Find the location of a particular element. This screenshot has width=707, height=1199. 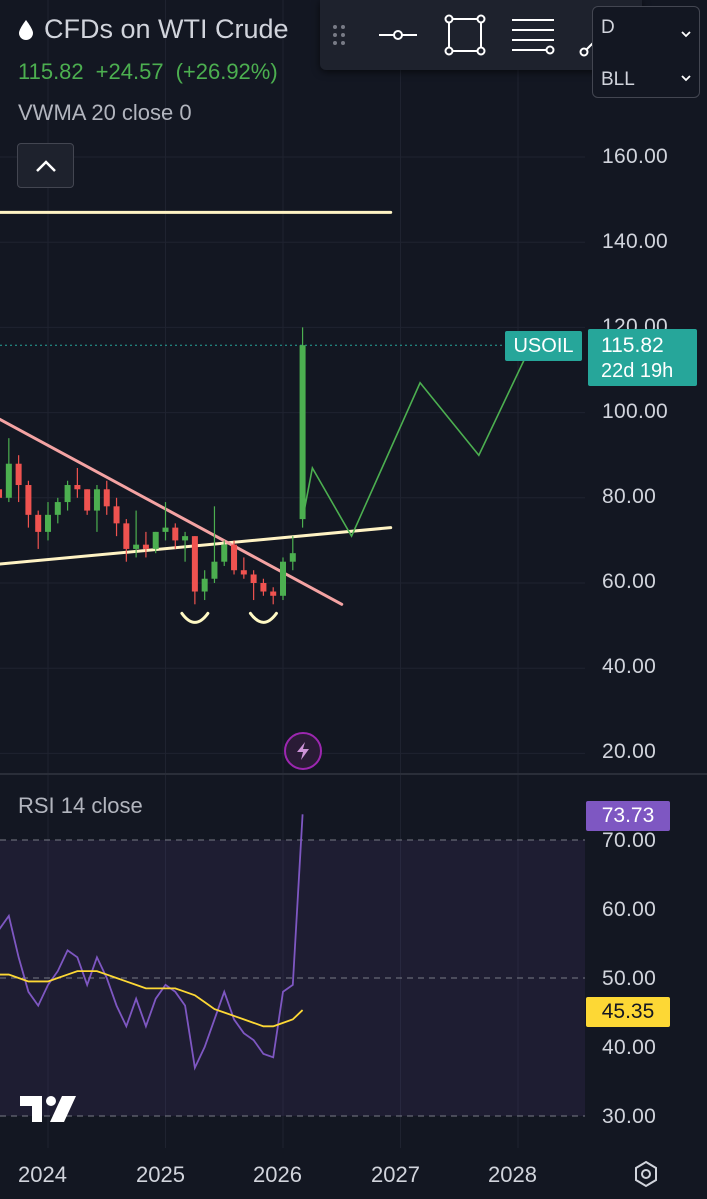

last-price-tag-value: 115.82 is located at coordinates (632, 345).